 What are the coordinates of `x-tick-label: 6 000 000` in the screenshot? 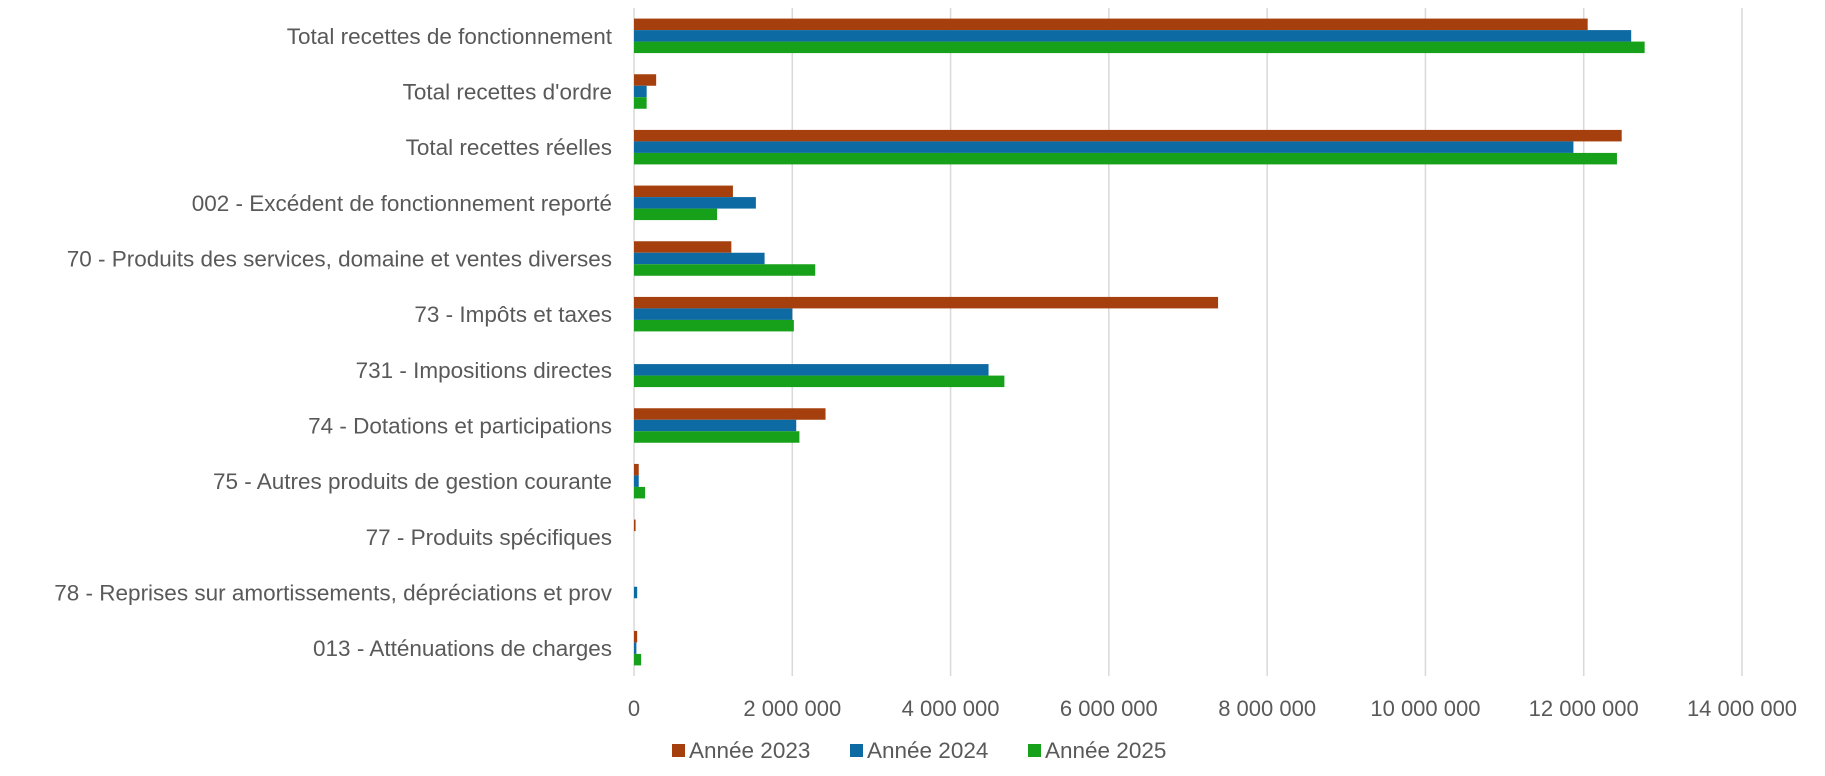 It's located at (1109, 708).